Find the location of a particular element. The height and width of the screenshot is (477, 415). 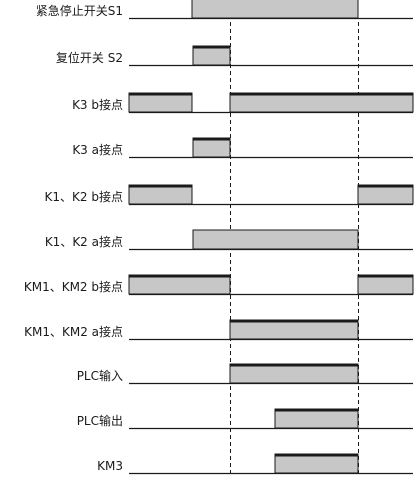

signal-label: K1、K2 a接点 is located at coordinates (84, 241).